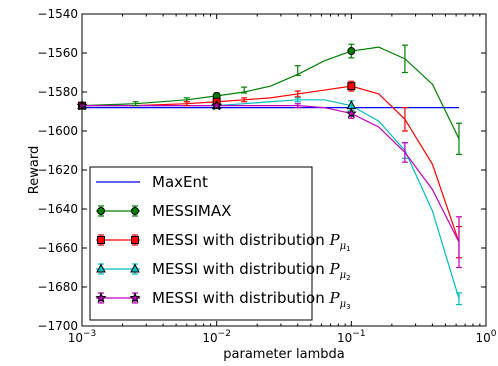 The height and width of the screenshot is (366, 498). What do you see at coordinates (348, 307) in the screenshot?
I see `legend-math-subscript: 3` at bounding box center [348, 307].